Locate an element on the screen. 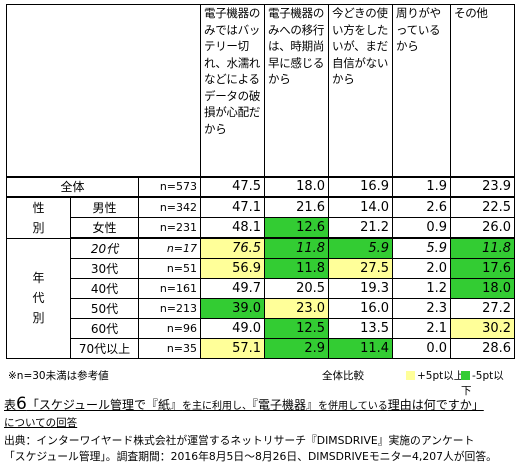 Image resolution: width=518 pixels, height=466 pixels. table-cell: 12.6 is located at coordinates (297, 227).